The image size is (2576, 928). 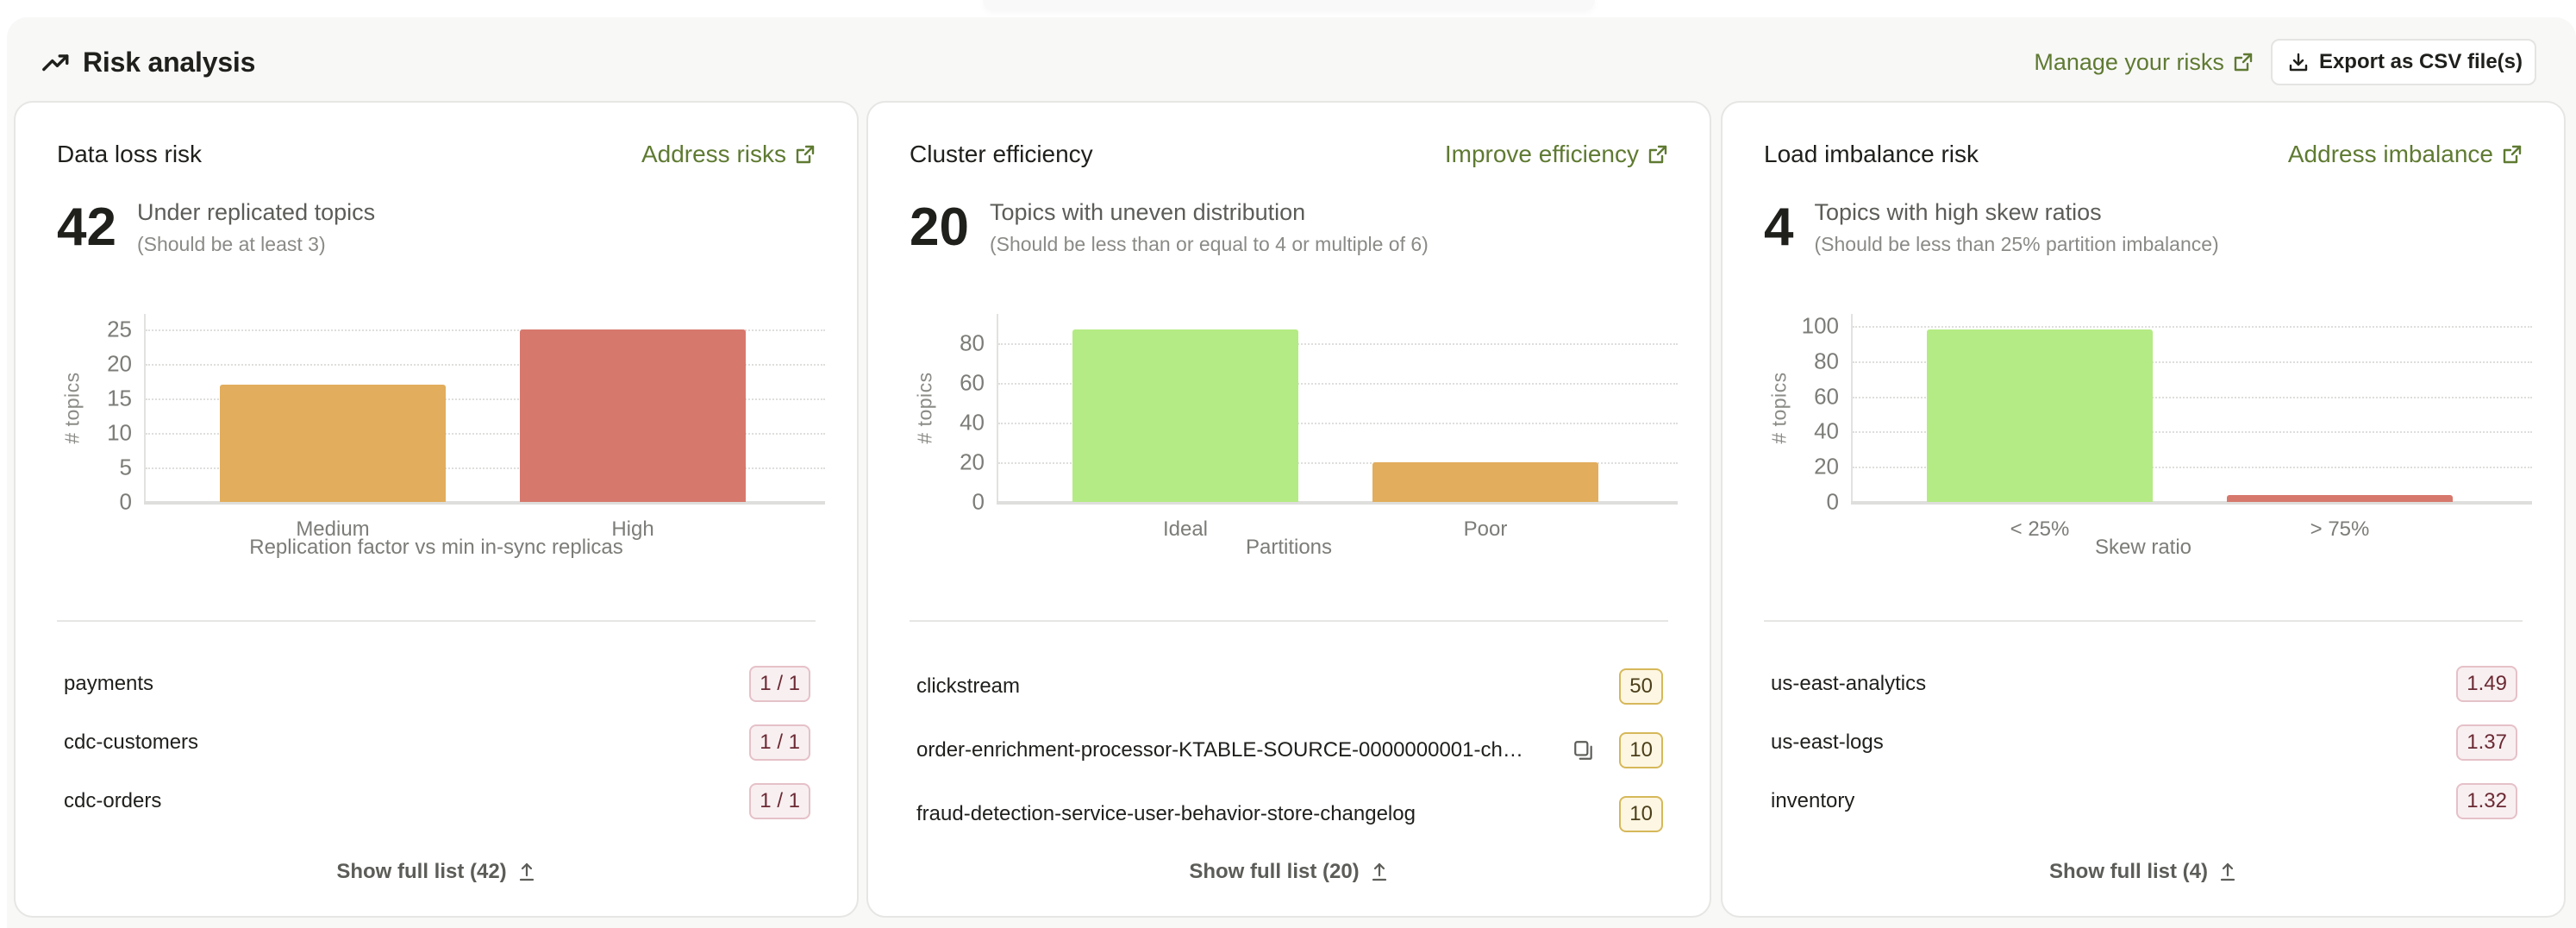 I want to click on card-title: Load imbalance risk, so click(x=1871, y=154).